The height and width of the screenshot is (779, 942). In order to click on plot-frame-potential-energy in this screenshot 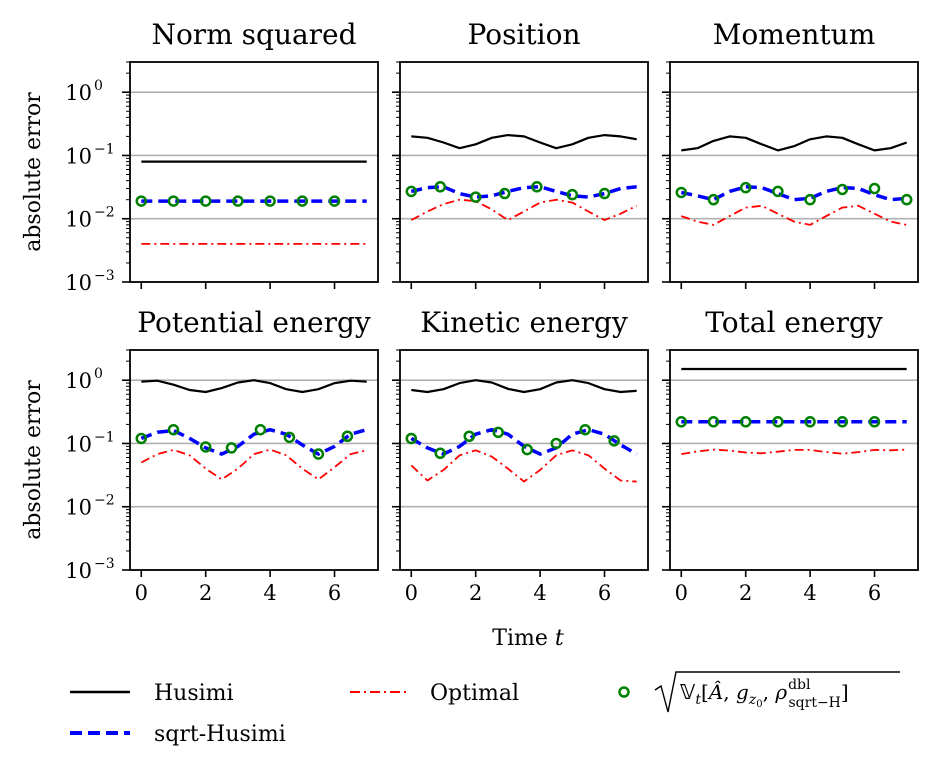, I will do `click(254, 460)`.